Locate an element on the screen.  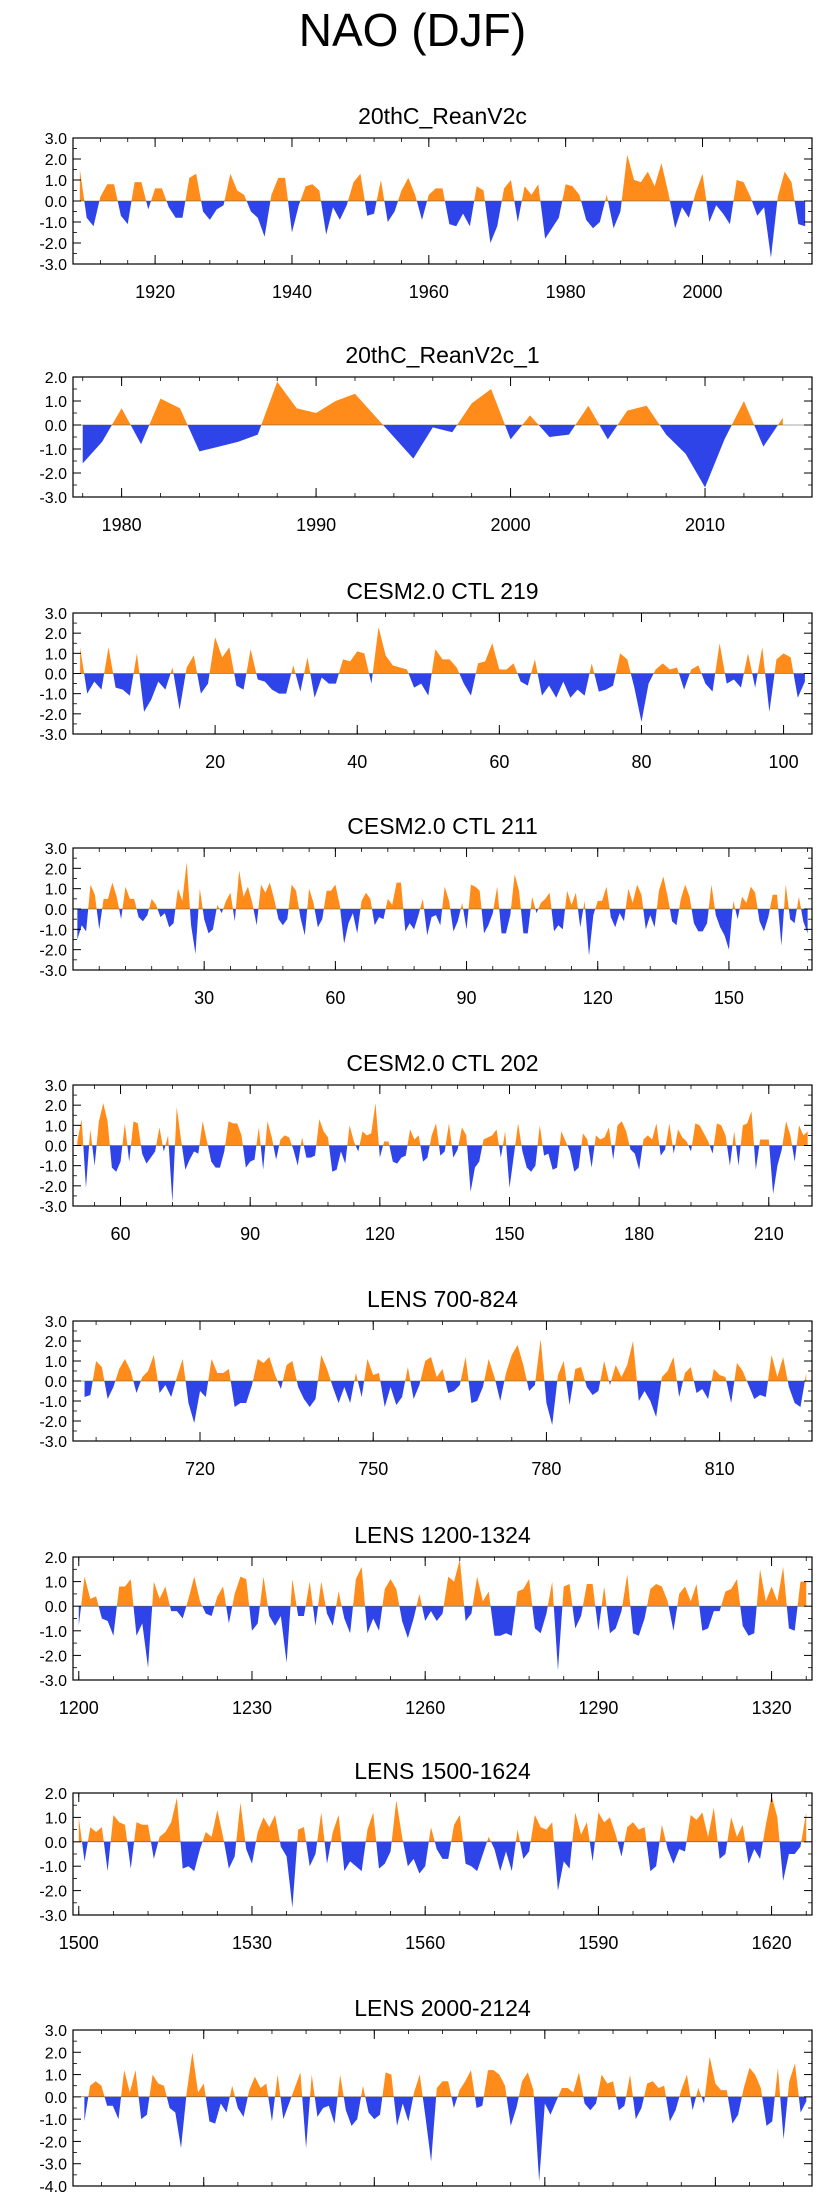
chart-title: LENS 1200-1324 is located at coordinates (442, 1535).